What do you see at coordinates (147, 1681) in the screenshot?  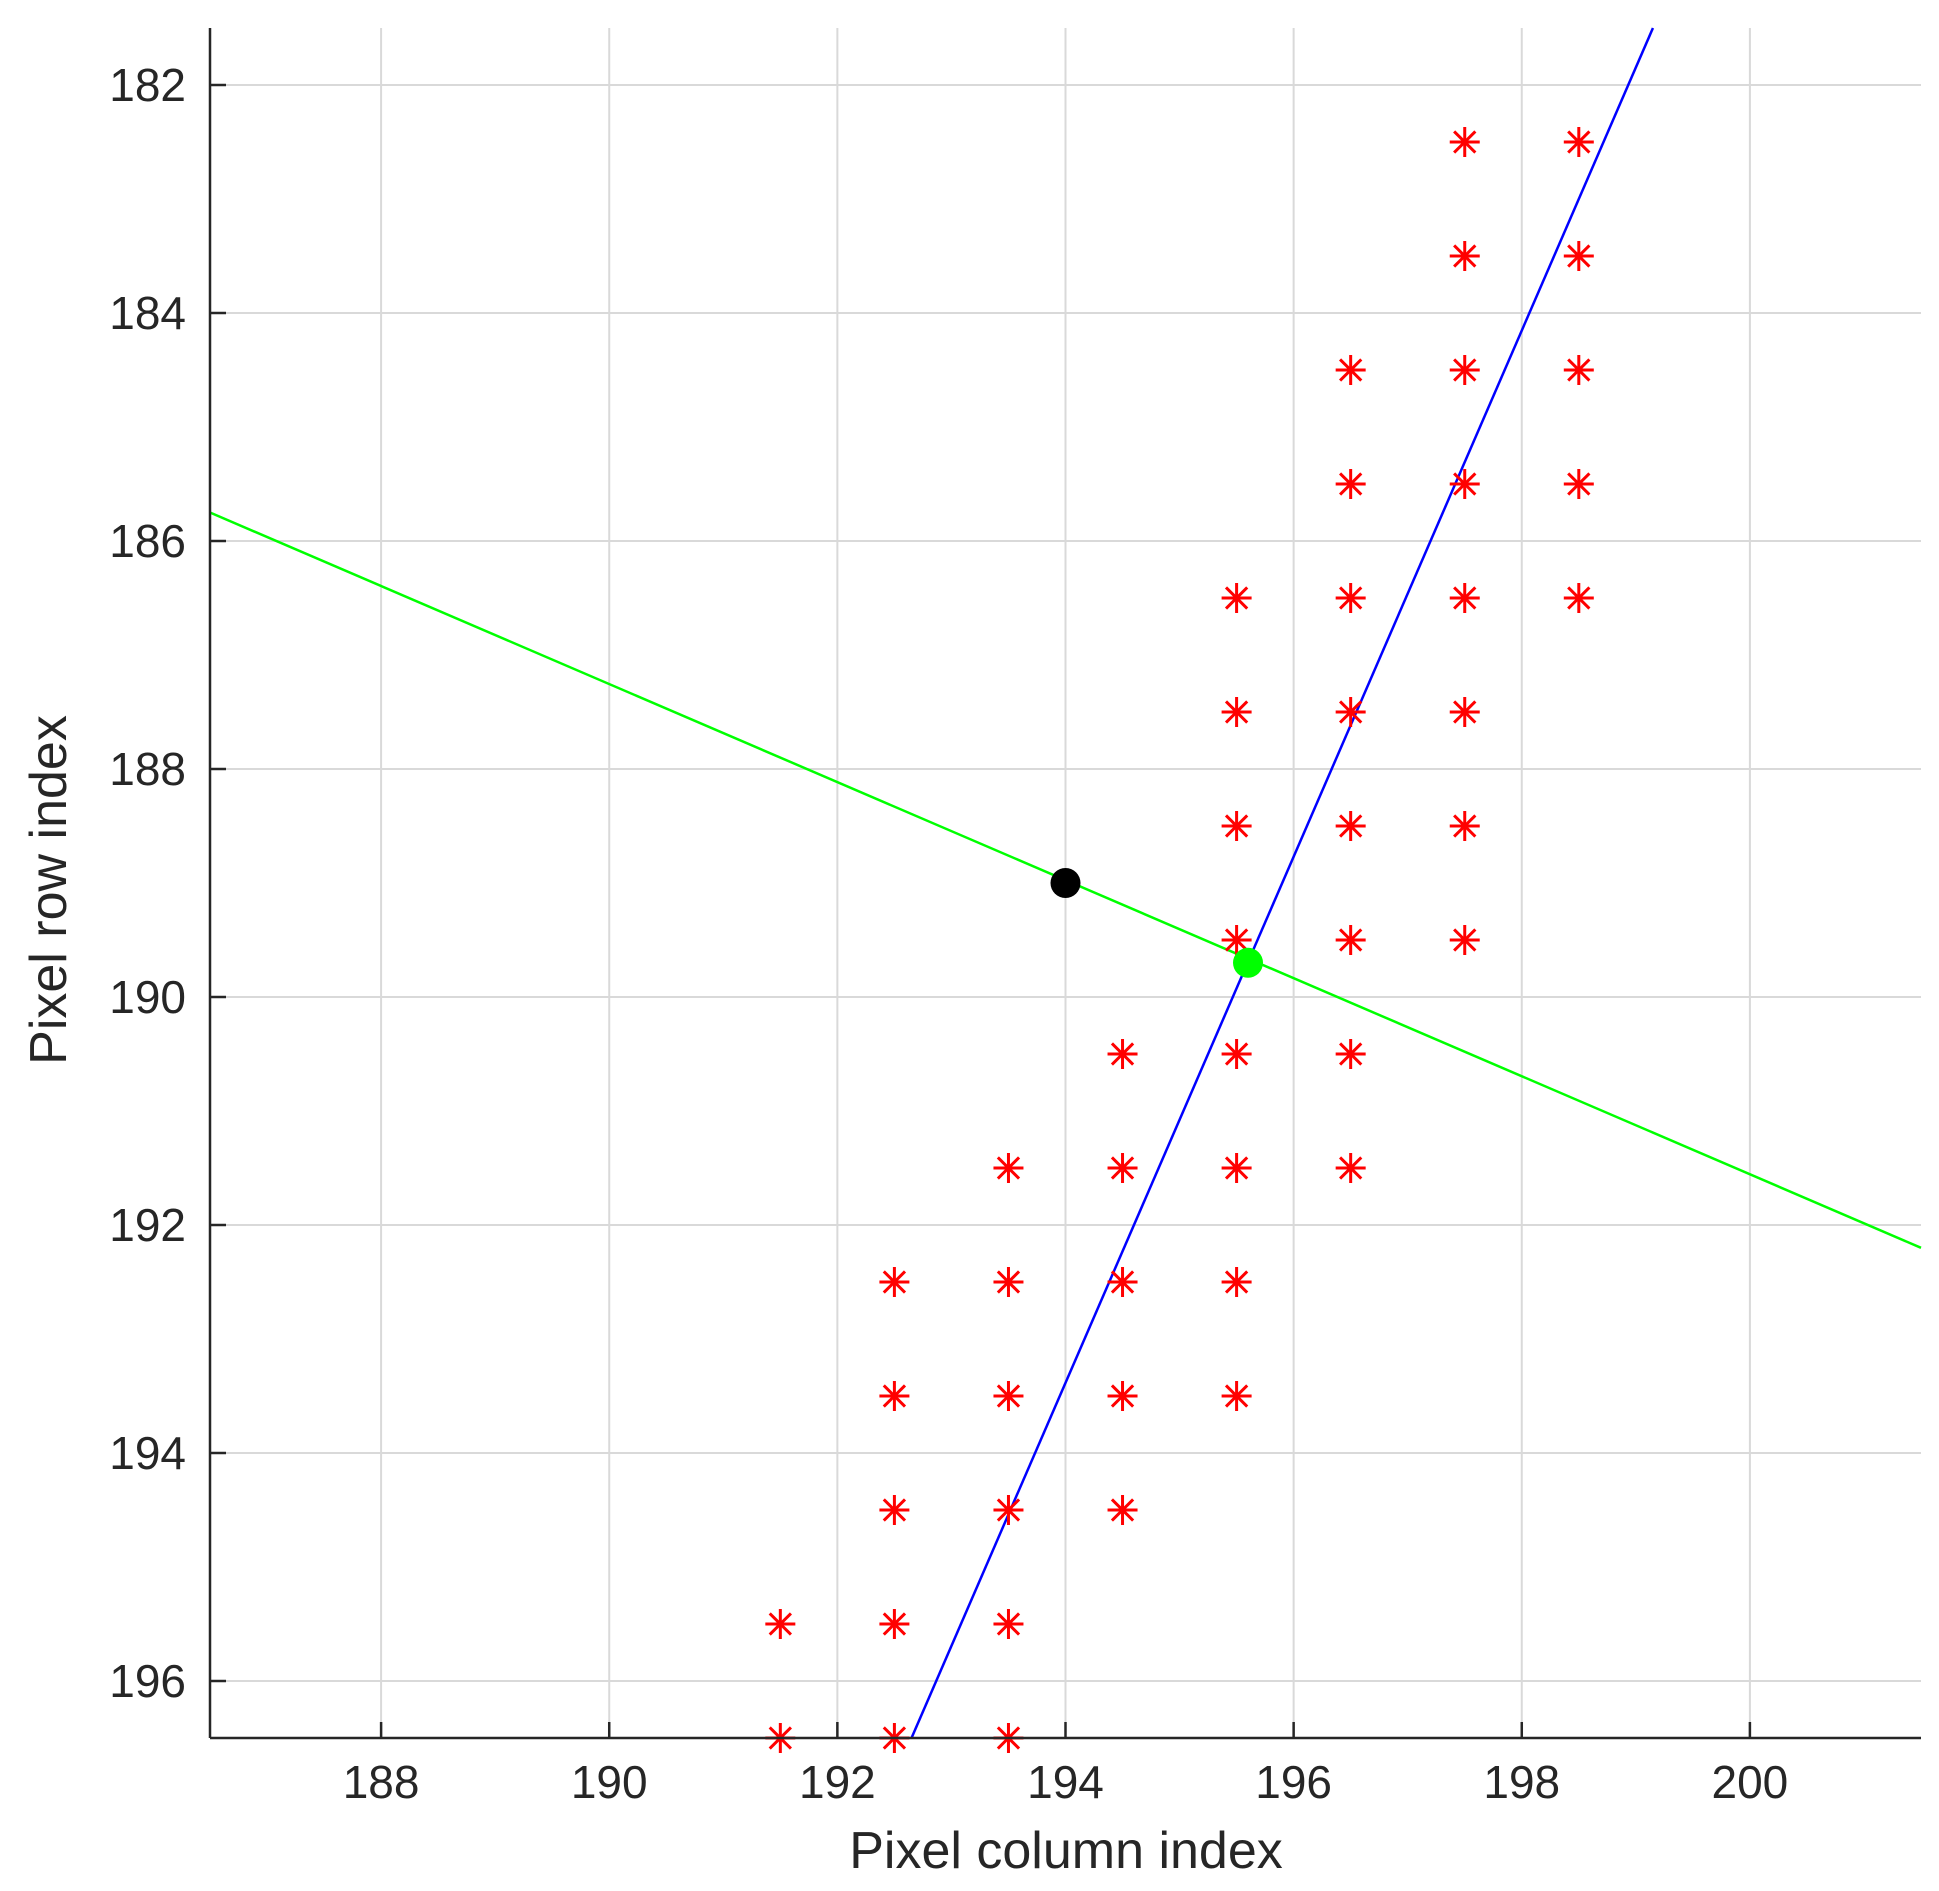 I see `y-tick-label: 196` at bounding box center [147, 1681].